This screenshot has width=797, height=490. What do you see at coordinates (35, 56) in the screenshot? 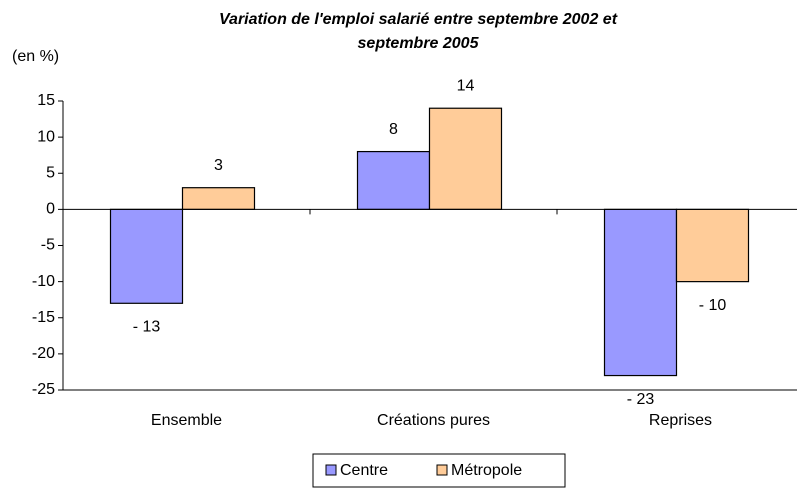
I see `y-axis-label: (en %)` at bounding box center [35, 56].